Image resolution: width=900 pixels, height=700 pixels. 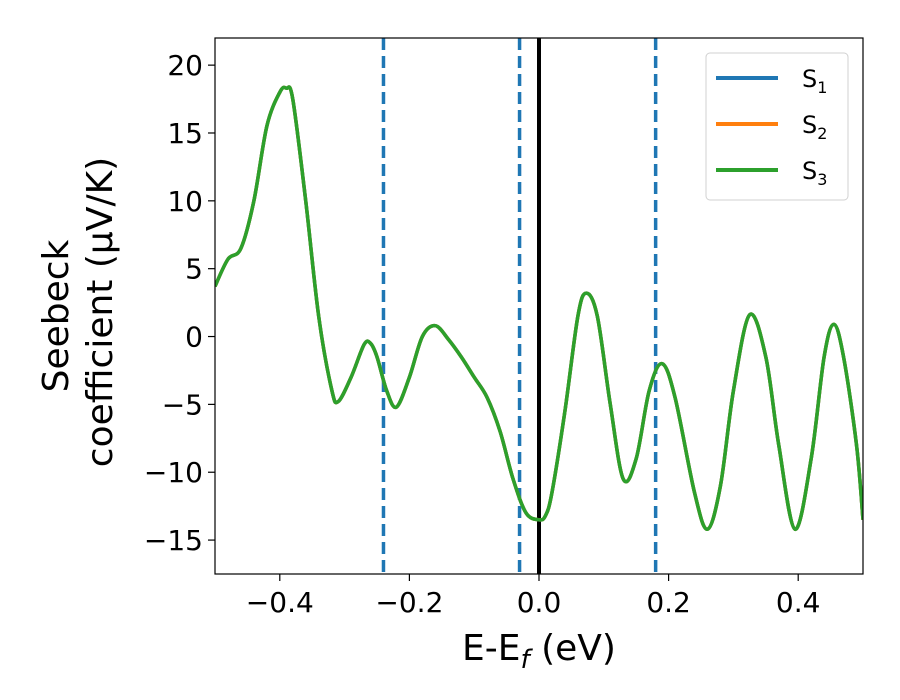 I want to click on y-tick-label: −15, so click(x=173, y=540).